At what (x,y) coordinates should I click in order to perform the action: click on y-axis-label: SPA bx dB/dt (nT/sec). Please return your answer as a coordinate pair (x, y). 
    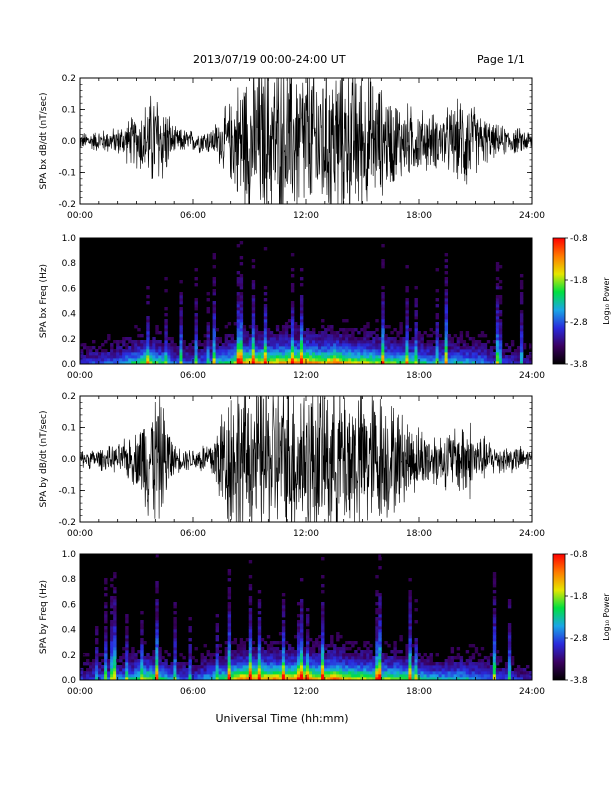
    Looking at the image, I should click on (44, 141).